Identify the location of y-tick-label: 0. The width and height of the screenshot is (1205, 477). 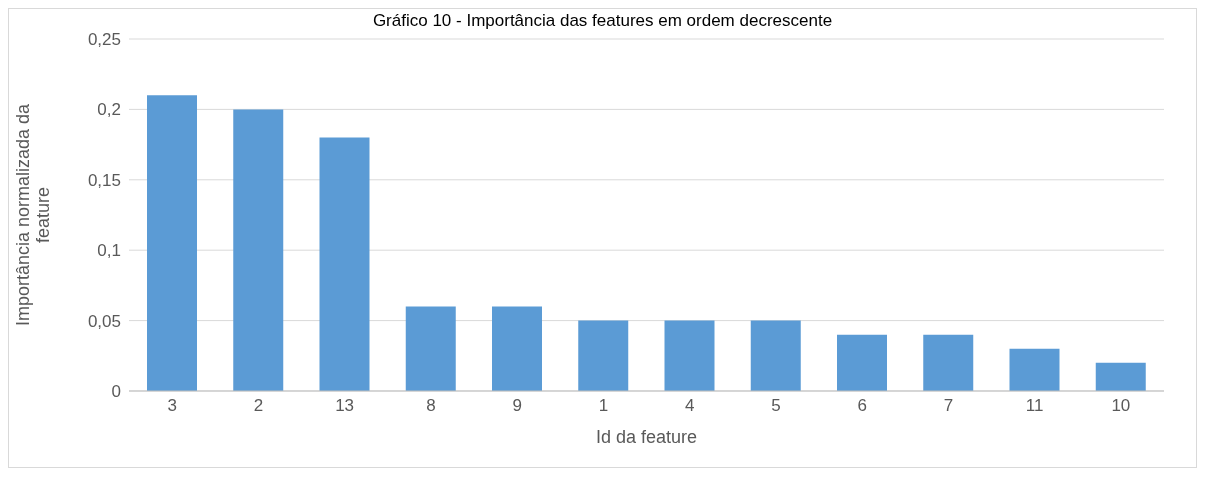
(116, 392).